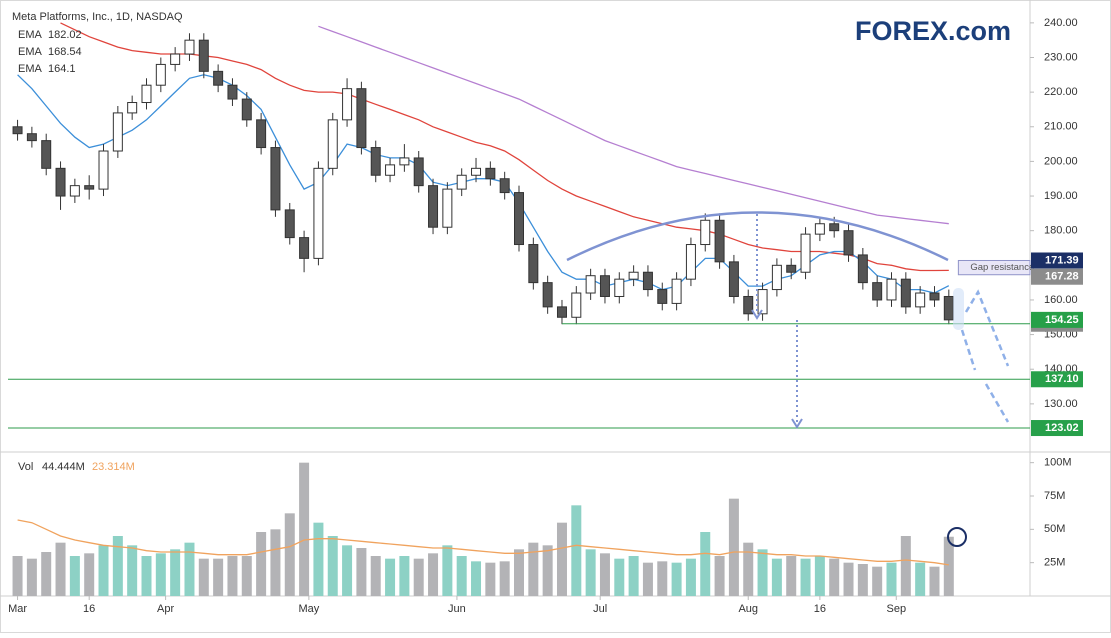  I want to click on y-tick-label: 210.00, so click(1061, 127).